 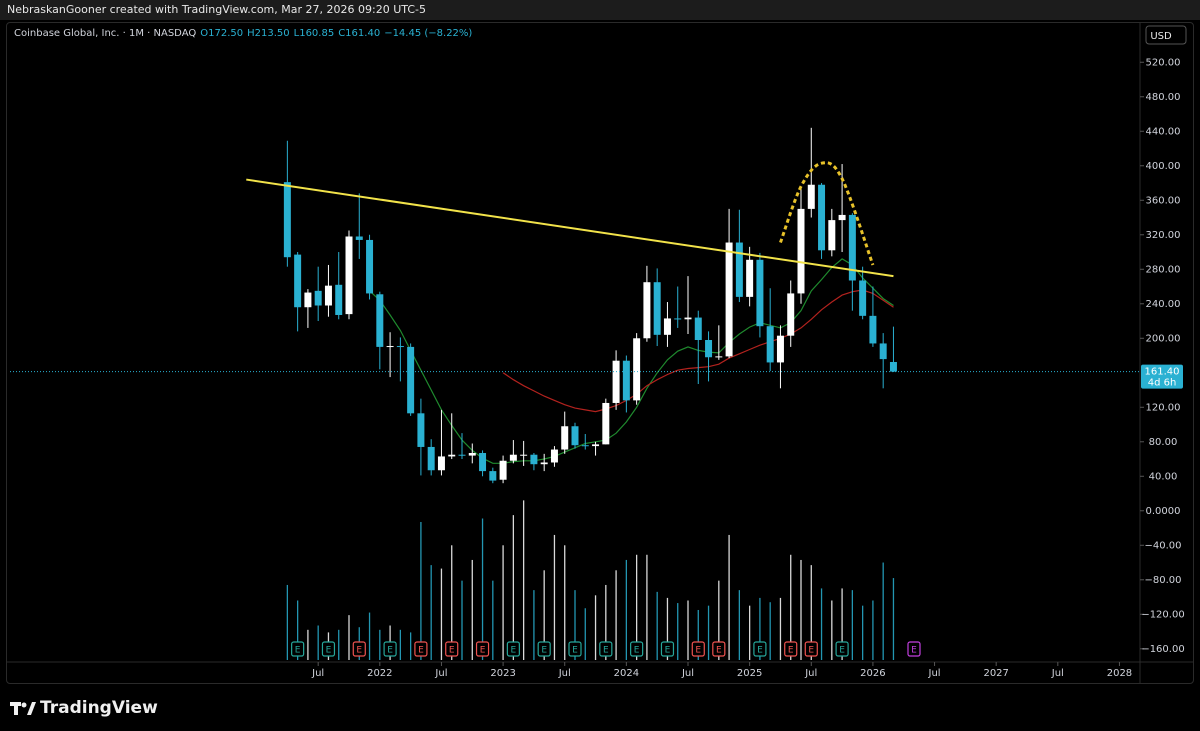 What do you see at coordinates (1163, 304) in the screenshot?
I see `y-tick-label: 240.00` at bounding box center [1163, 304].